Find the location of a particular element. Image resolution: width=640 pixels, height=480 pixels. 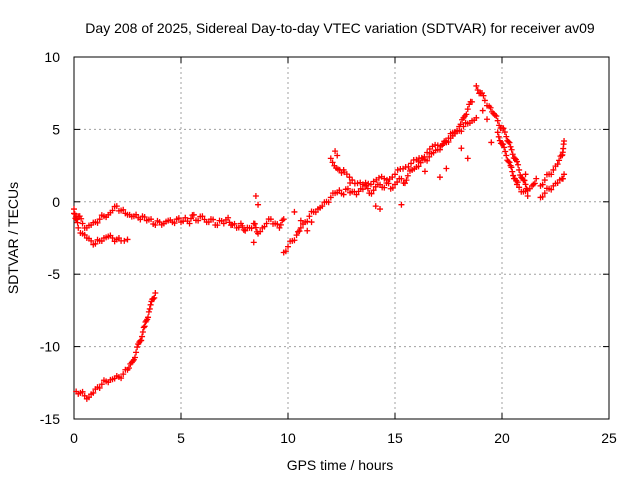

x-tick-label: 0 is located at coordinates (74, 438).